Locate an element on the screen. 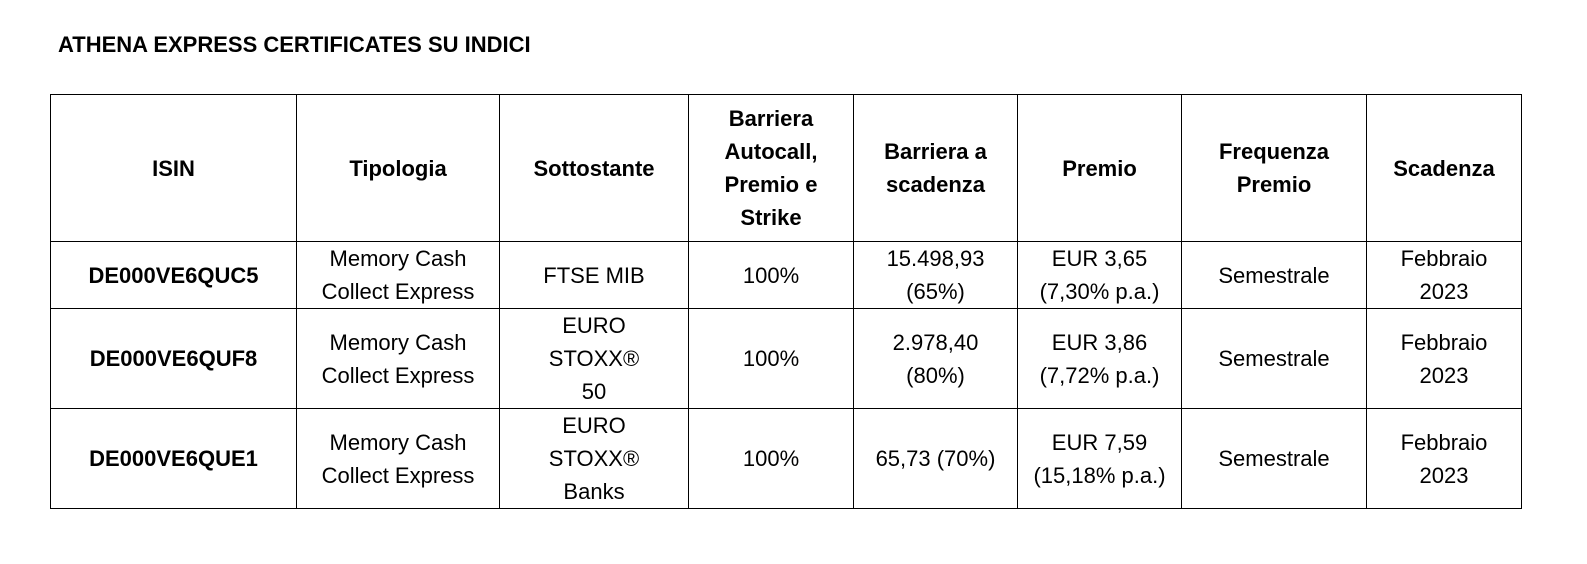 This screenshot has width=1587, height=564. cell-line: FTSE MIB is located at coordinates (594, 275).